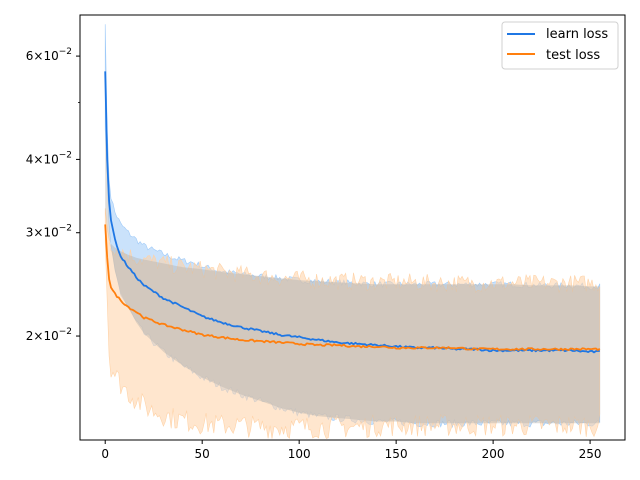 This screenshot has height=480, width=640. Describe the element at coordinates (49, 335) in the screenshot. I see `y-tick-label: 2×10⁻²` at that location.